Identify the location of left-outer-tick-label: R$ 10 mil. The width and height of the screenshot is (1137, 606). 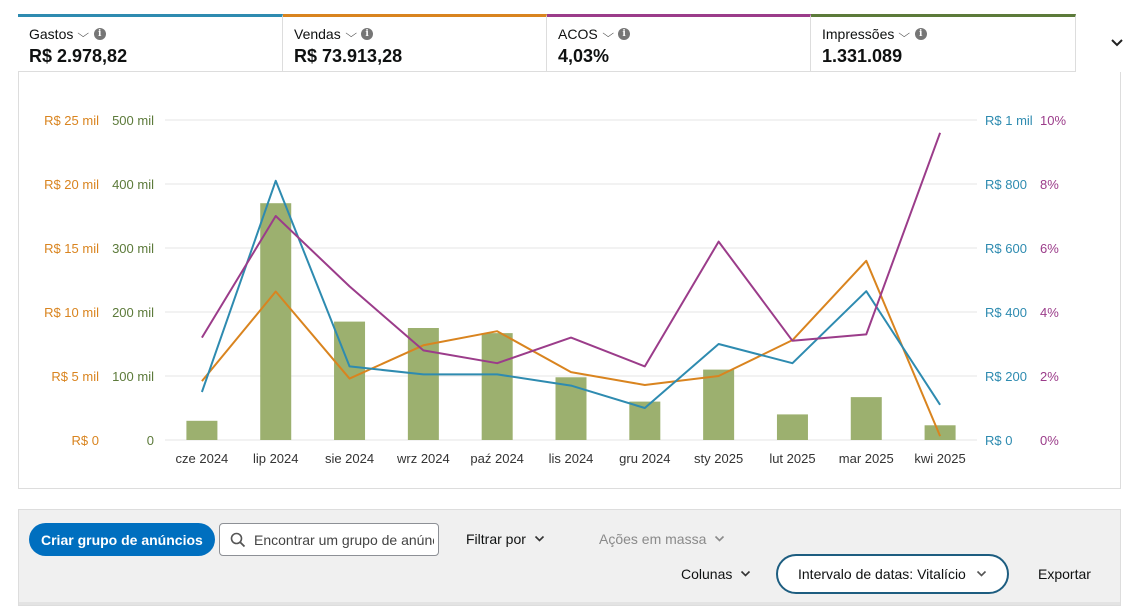
(71, 312).